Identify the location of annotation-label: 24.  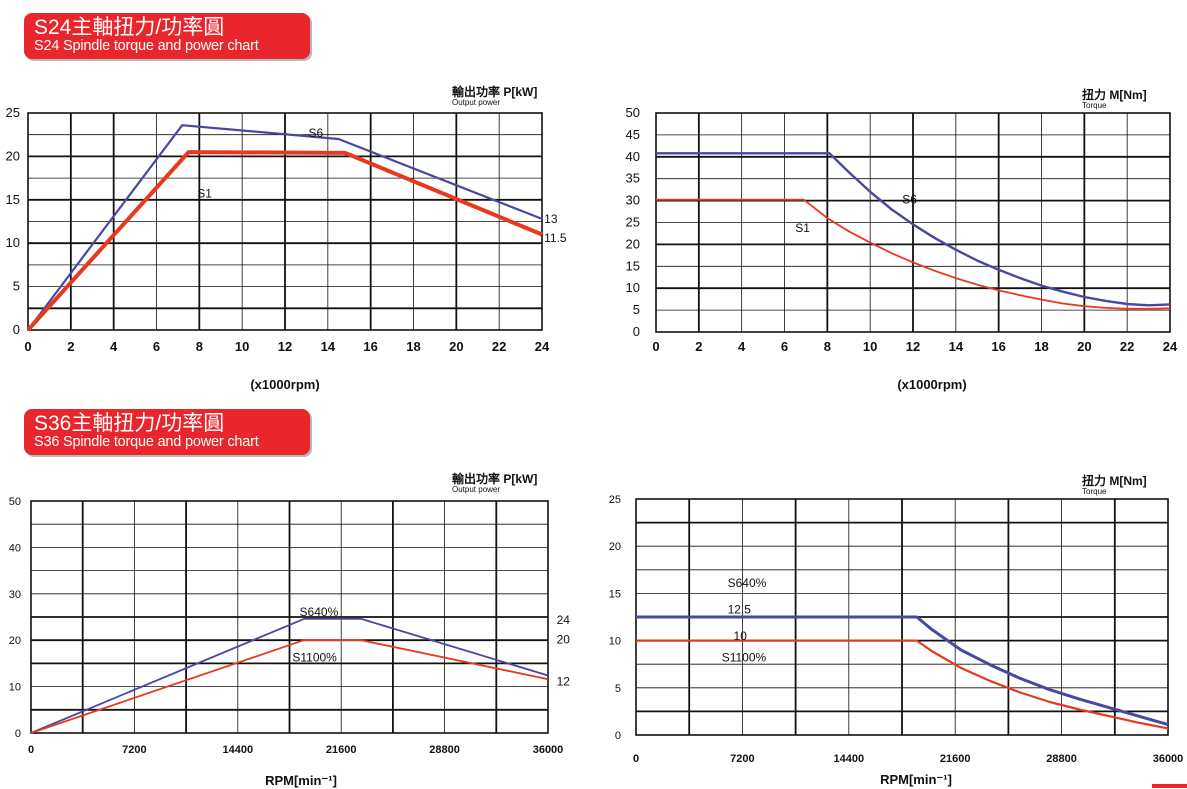
(564, 620).